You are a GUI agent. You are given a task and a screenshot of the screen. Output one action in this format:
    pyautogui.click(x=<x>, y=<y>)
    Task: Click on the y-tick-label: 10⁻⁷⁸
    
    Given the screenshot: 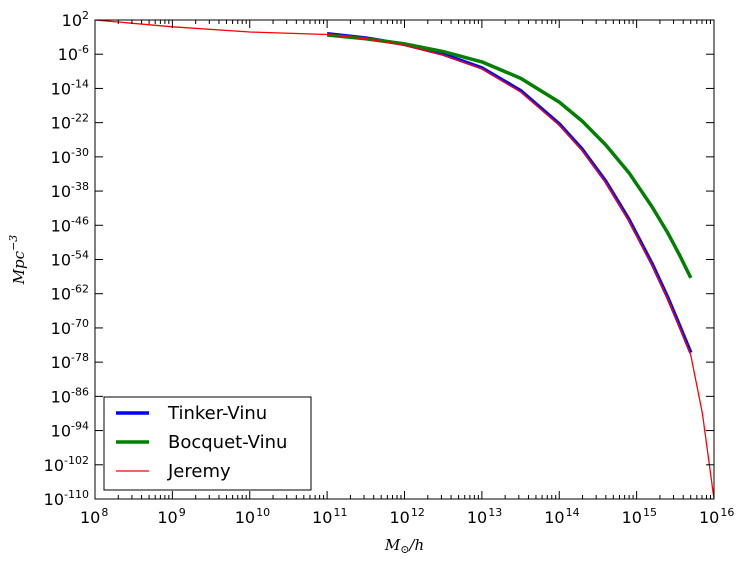 What is the action you would take?
    pyautogui.click(x=70, y=361)
    